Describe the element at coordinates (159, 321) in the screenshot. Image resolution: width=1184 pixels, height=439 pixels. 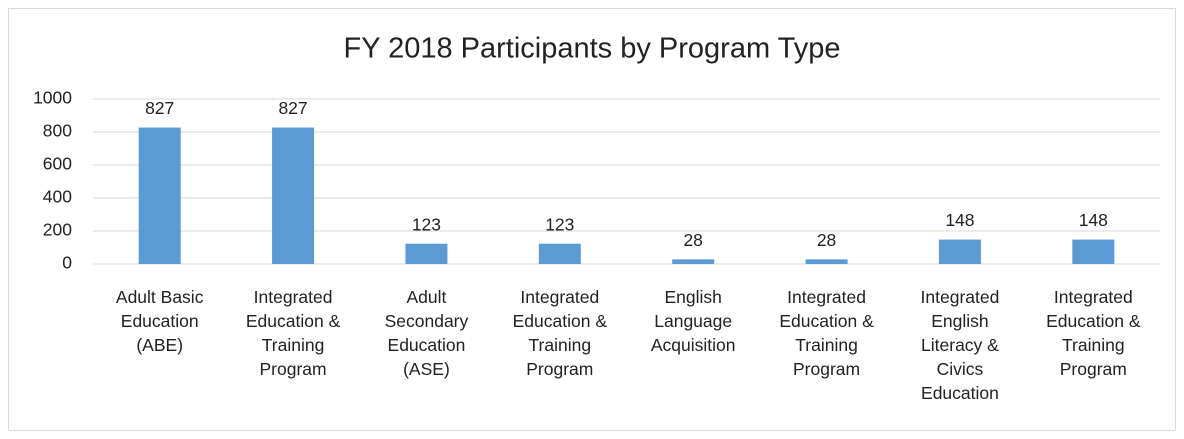
I see `x-tick-label: Adult Basic Education (ABE)` at that location.